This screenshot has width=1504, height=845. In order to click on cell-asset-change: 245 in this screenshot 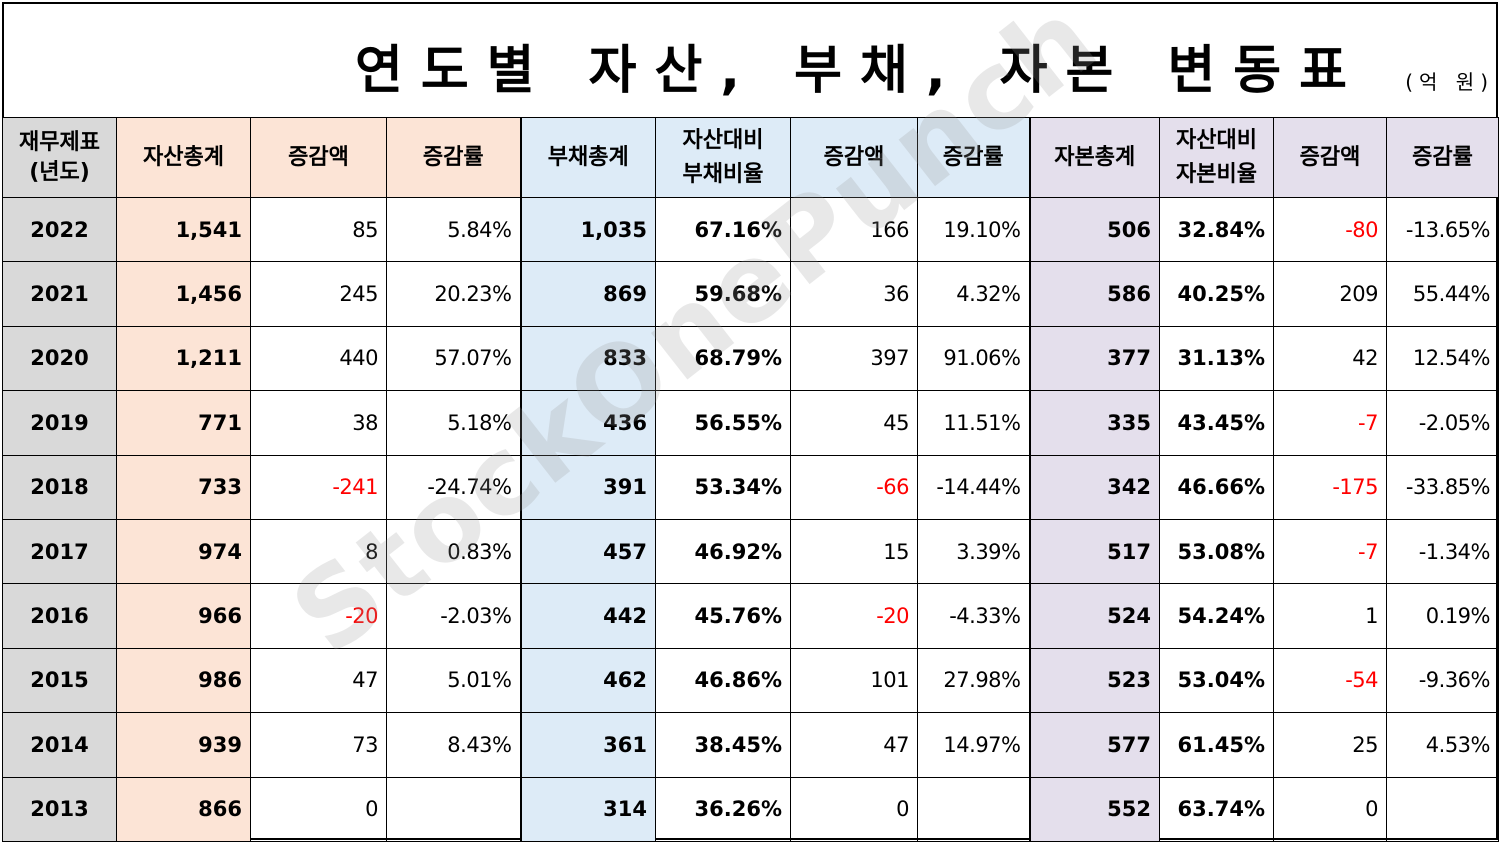, I will do `click(318, 294)`.